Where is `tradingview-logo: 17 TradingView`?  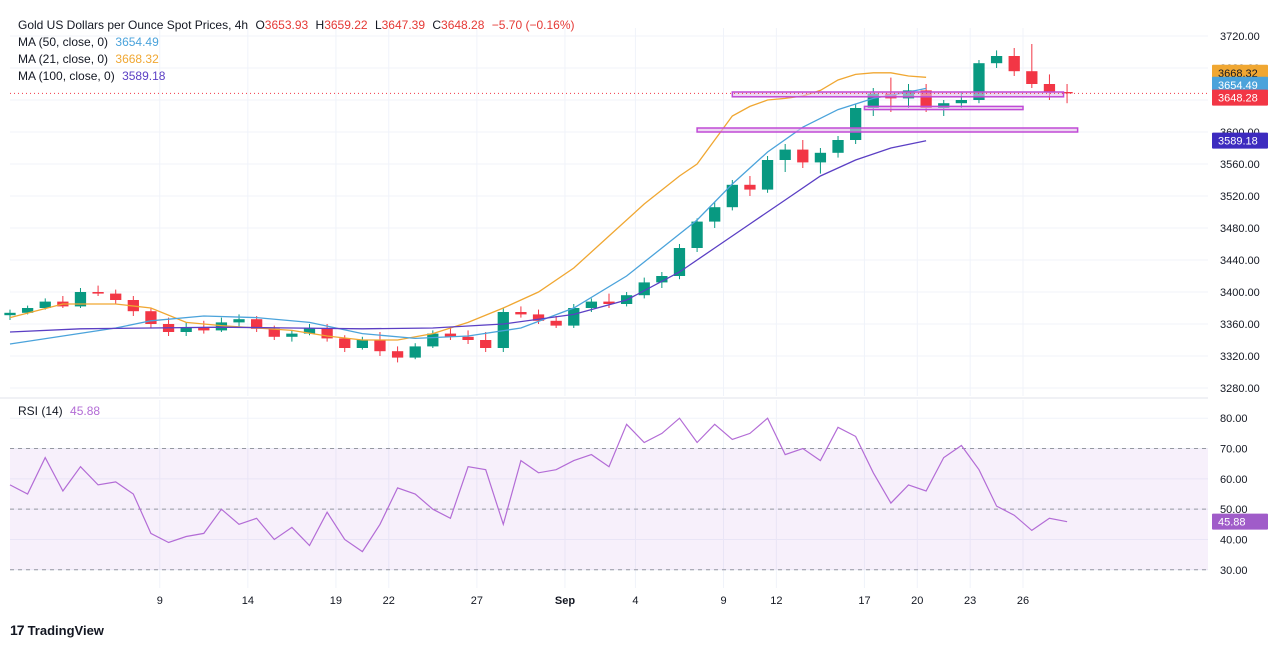 tradingview-logo: 17 TradingView is located at coordinates (57, 630).